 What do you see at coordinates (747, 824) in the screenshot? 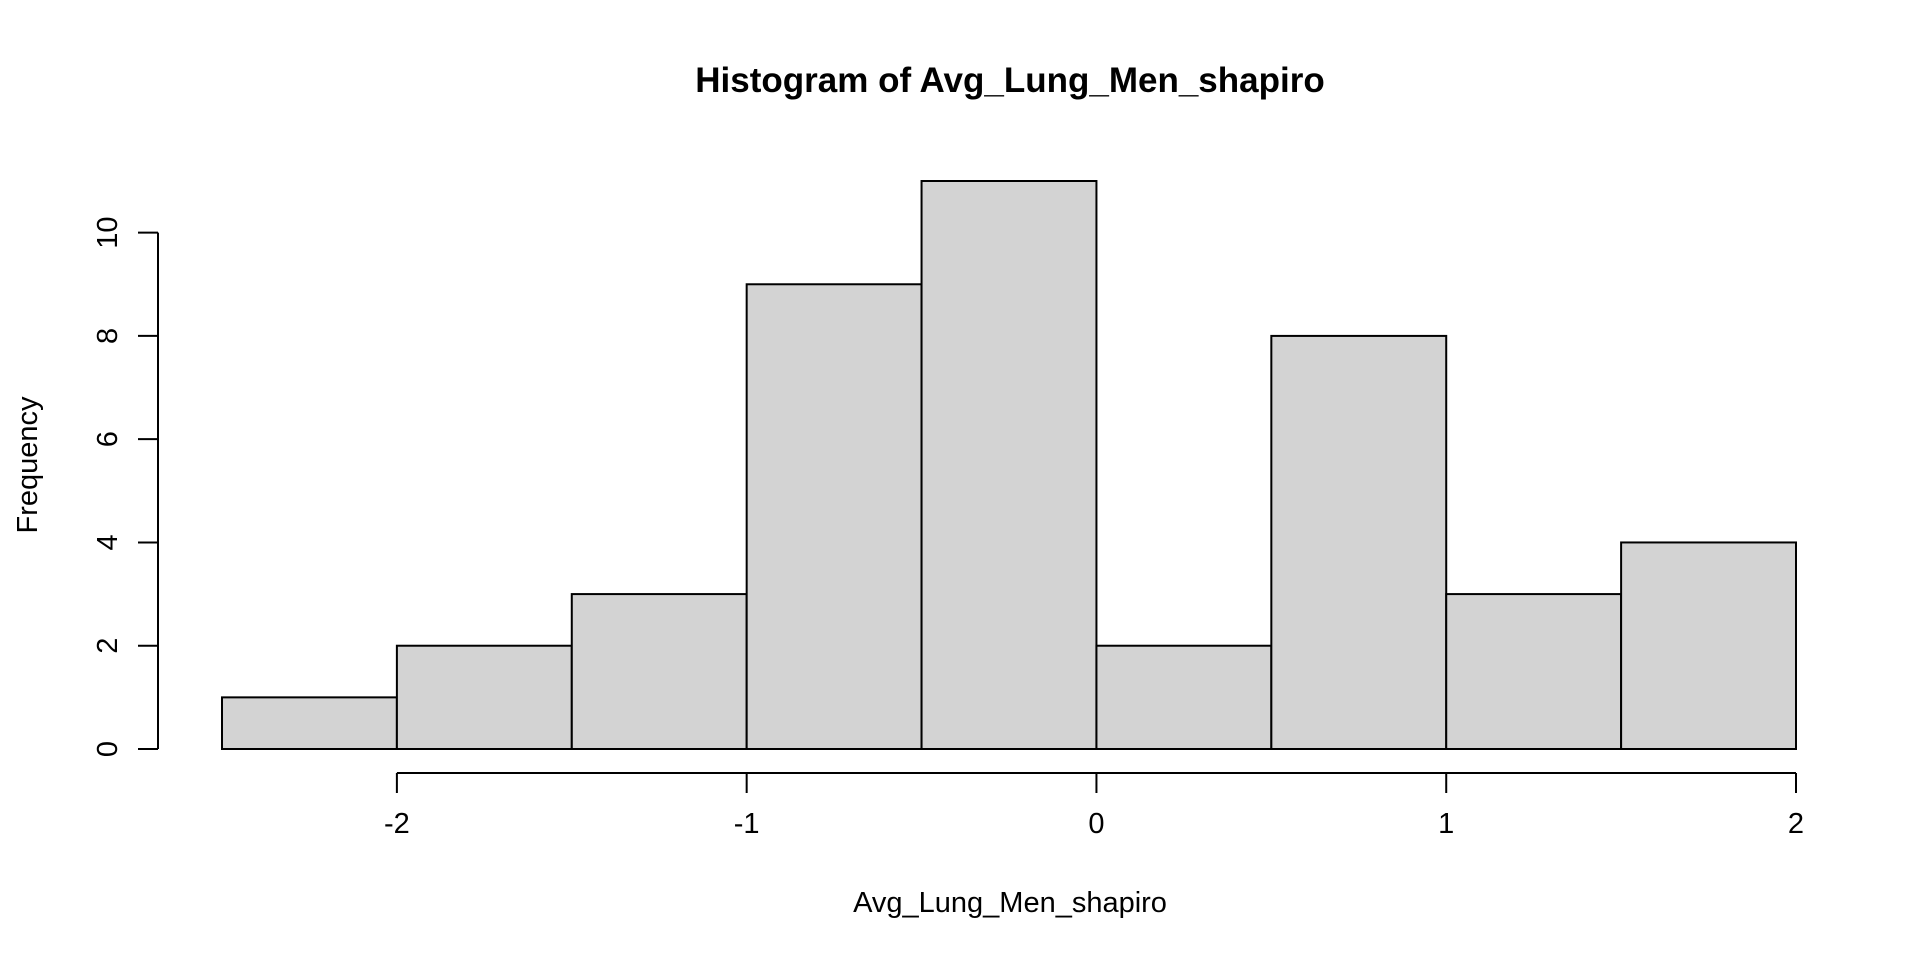
I see `x-tick-label: -1` at bounding box center [747, 824].